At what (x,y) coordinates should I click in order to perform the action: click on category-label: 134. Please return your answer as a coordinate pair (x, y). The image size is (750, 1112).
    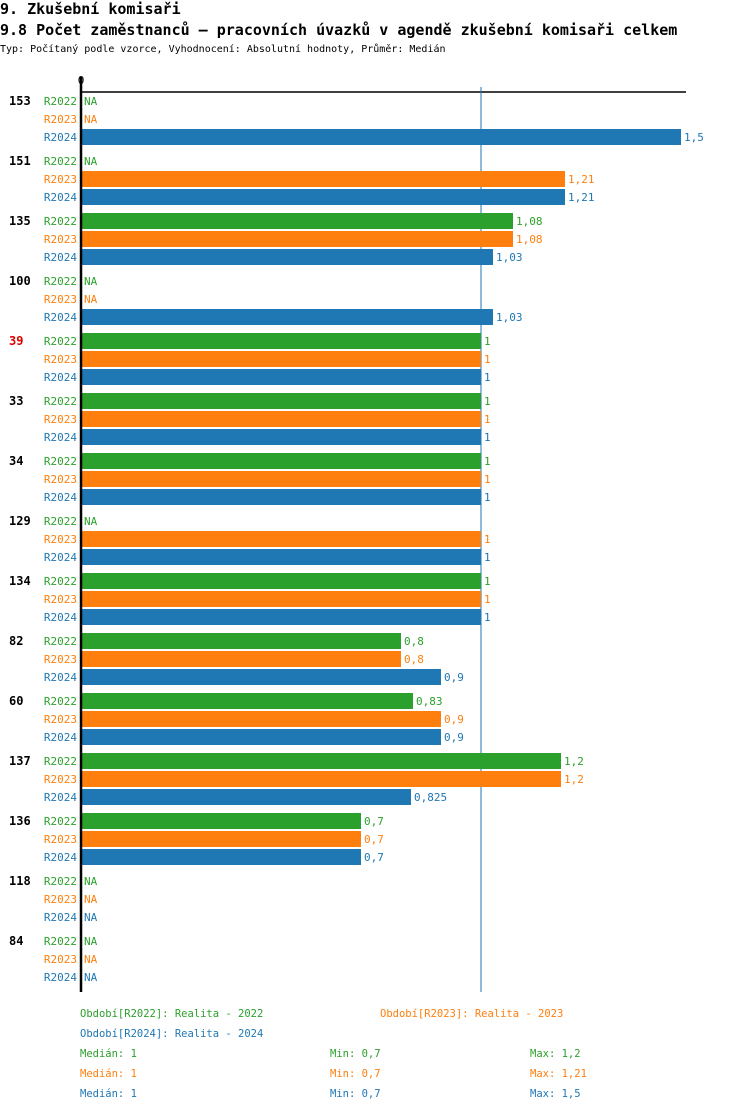
    Looking at the image, I should click on (20, 581).